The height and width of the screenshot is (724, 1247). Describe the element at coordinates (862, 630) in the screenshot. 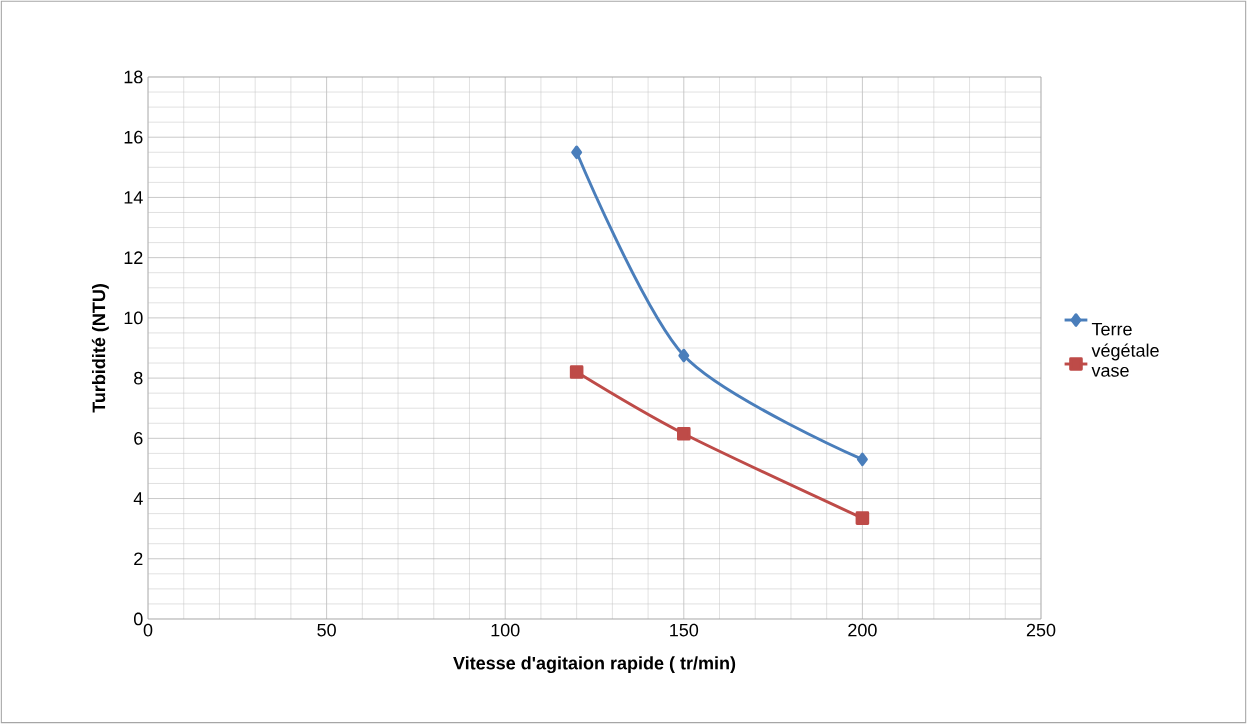

I see `x-tick-label: 200` at that location.